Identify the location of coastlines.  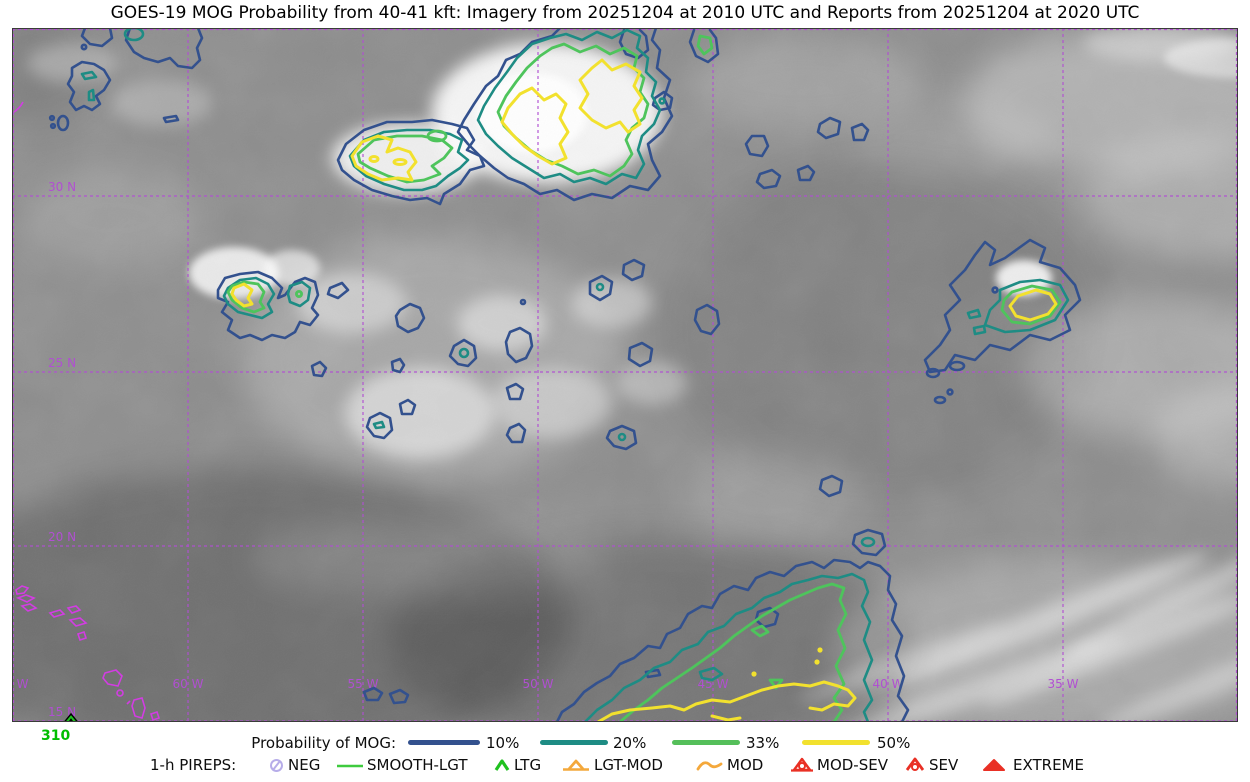
(87, 411).